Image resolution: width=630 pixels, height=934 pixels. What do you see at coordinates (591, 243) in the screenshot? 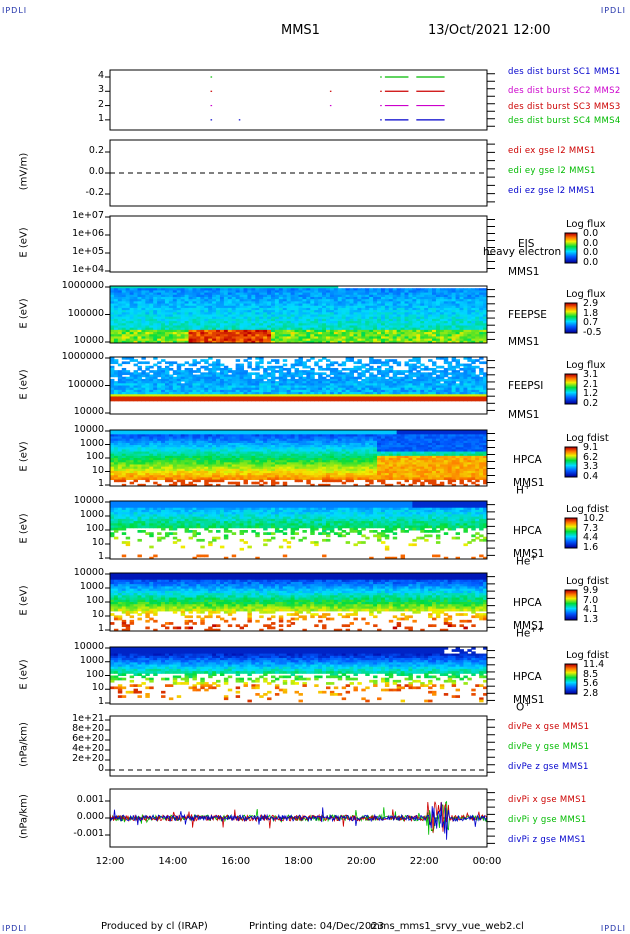
I see `colorbar-value: 0.0` at bounding box center [591, 243].